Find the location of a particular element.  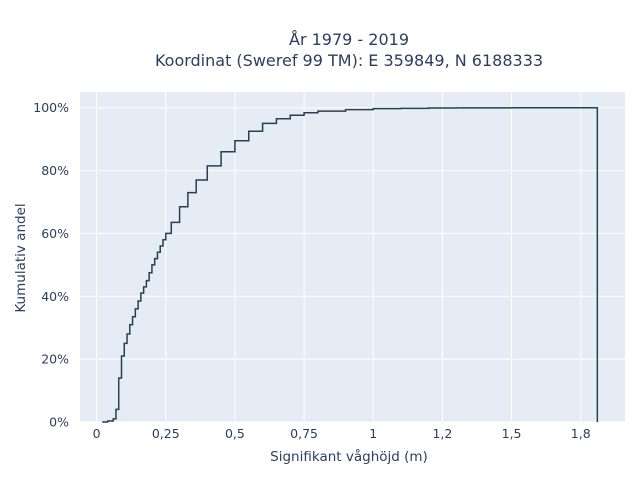

y-axis-label: Kumulativ andel is located at coordinates (21, 257).